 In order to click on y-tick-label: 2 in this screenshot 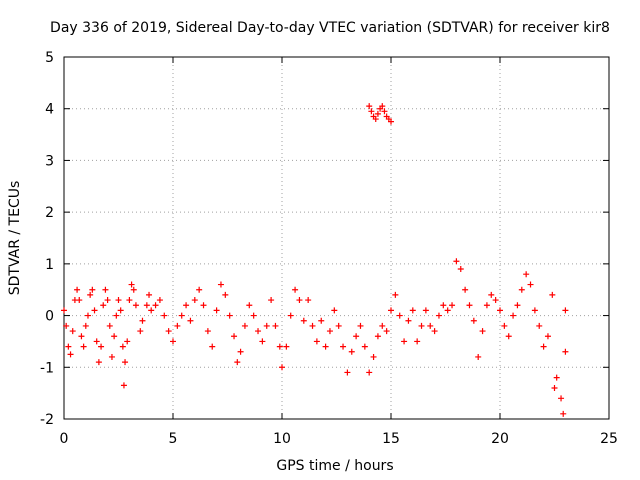, I will do `click(49, 213)`.